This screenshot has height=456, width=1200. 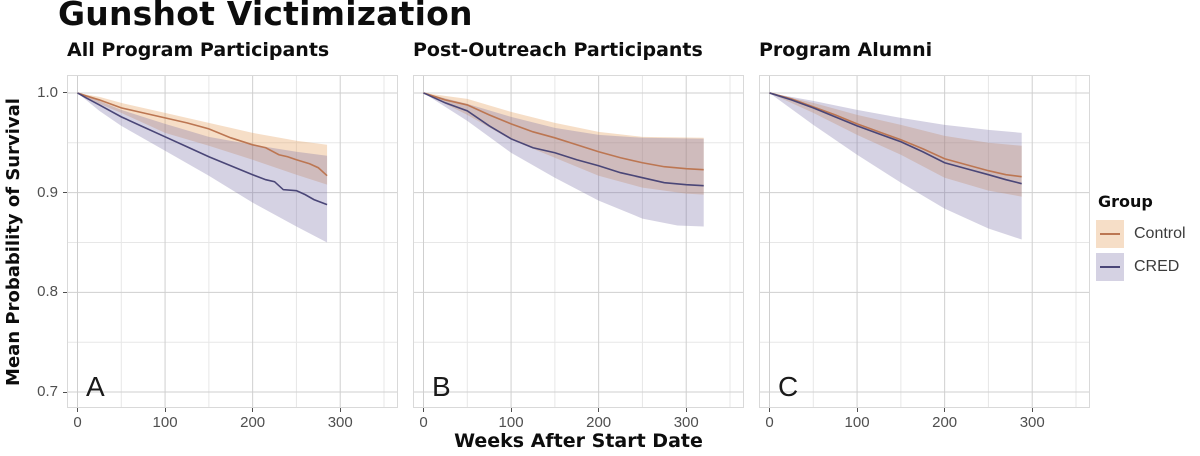 I want to click on legend: Group Control CRED, so click(x=1141, y=239).